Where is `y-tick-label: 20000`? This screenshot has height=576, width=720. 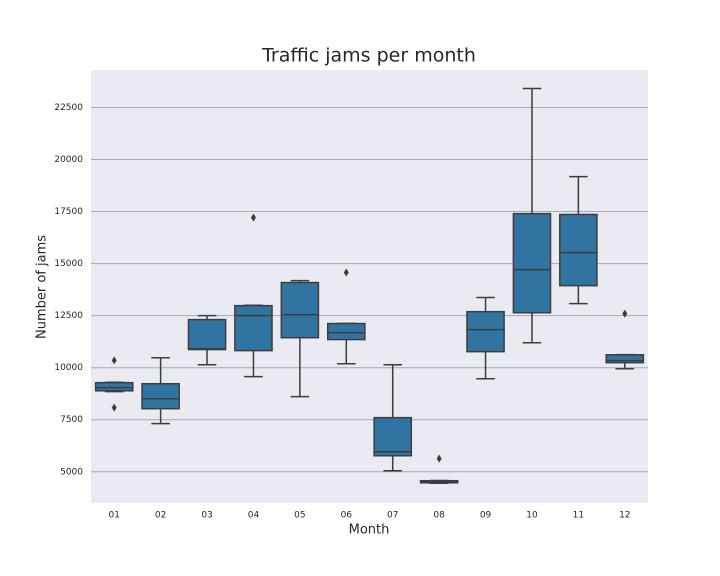
y-tick-label: 20000 is located at coordinates (68, 160).